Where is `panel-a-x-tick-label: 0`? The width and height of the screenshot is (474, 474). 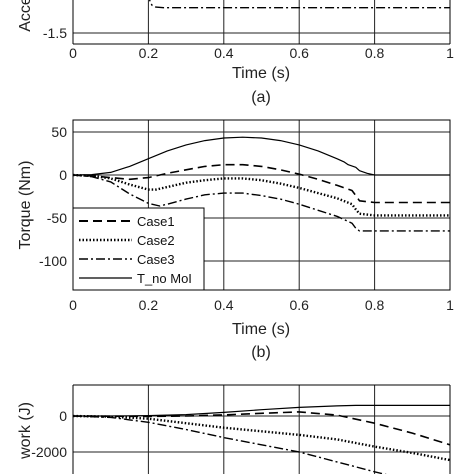 panel-a-x-tick-label: 0 is located at coordinates (73, 53).